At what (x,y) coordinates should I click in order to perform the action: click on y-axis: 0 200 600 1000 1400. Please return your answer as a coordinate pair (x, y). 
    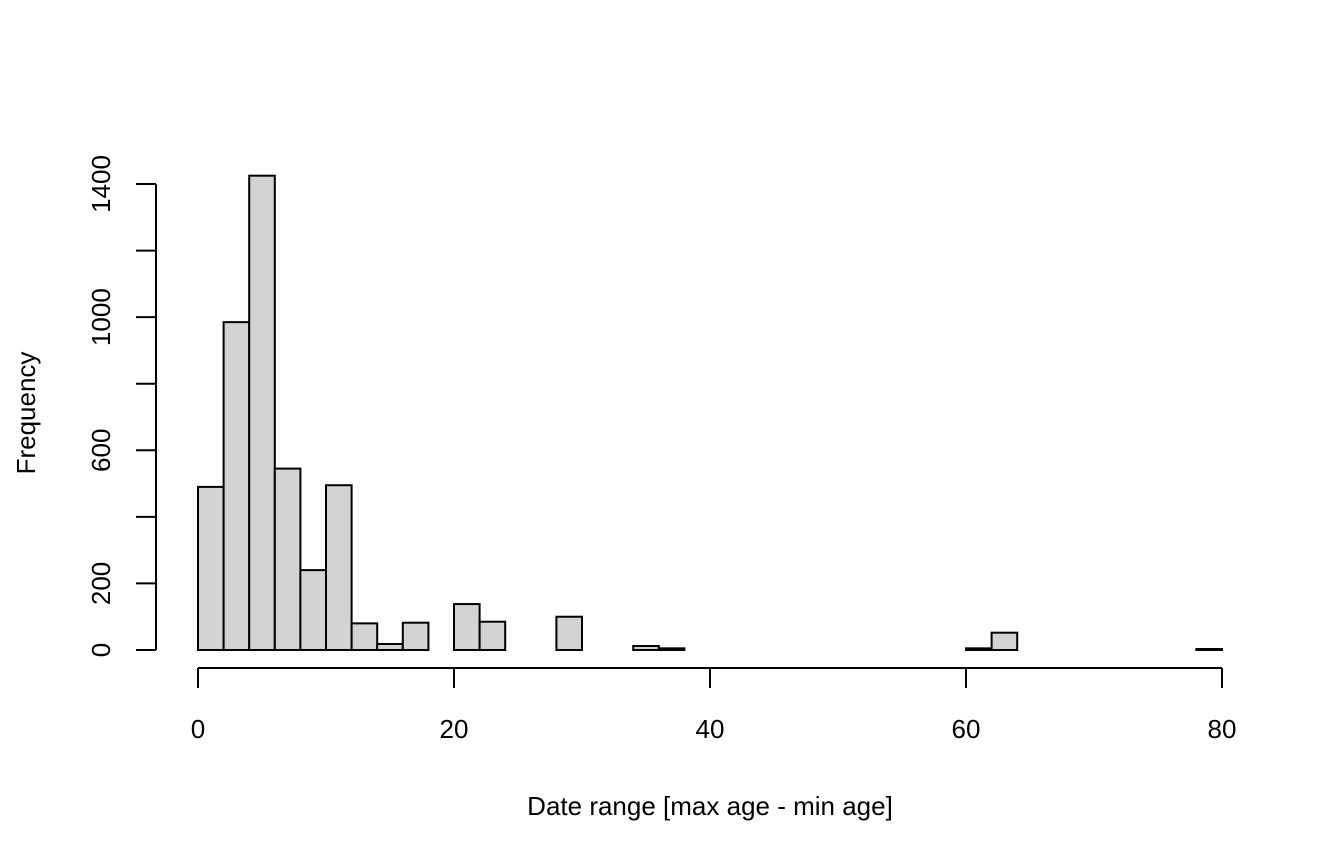
    Looking at the image, I should click on (121, 406).